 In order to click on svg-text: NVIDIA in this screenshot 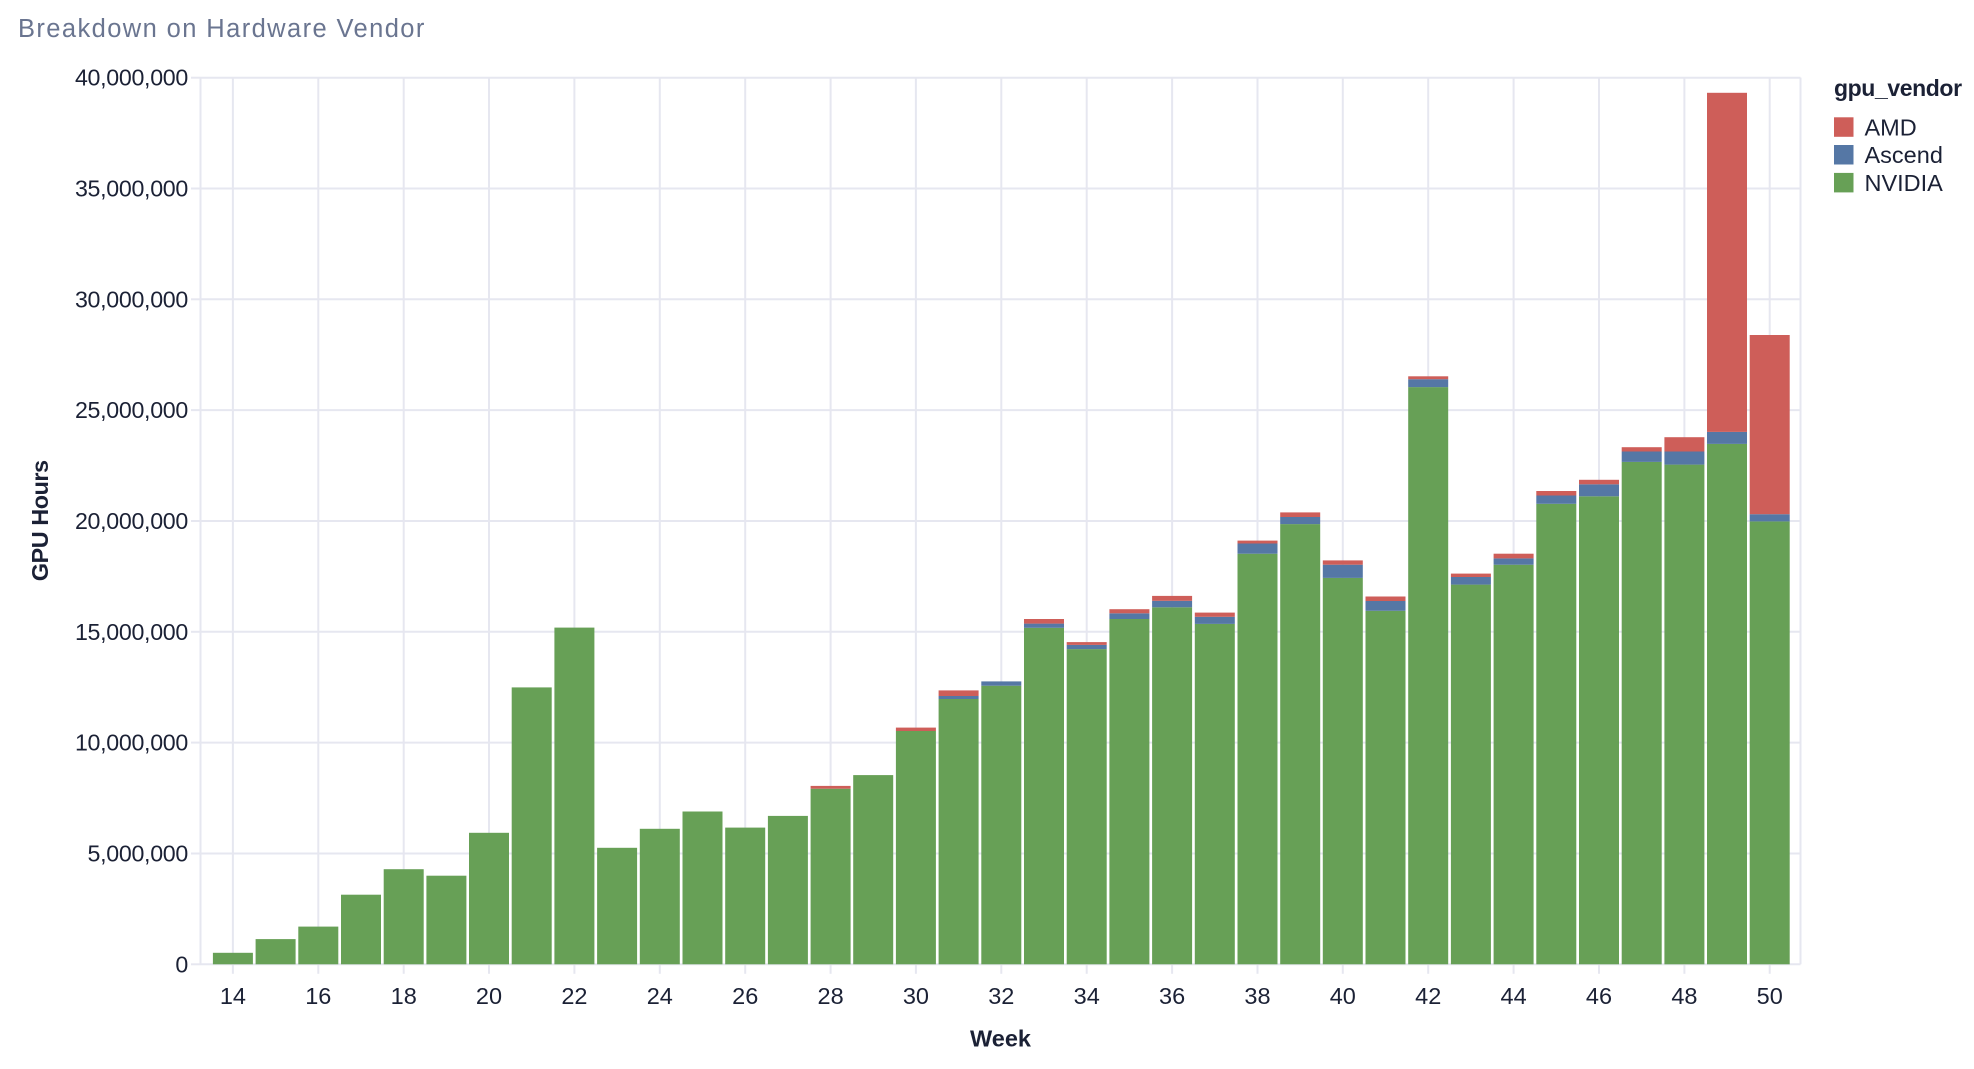, I will do `click(1904, 183)`.